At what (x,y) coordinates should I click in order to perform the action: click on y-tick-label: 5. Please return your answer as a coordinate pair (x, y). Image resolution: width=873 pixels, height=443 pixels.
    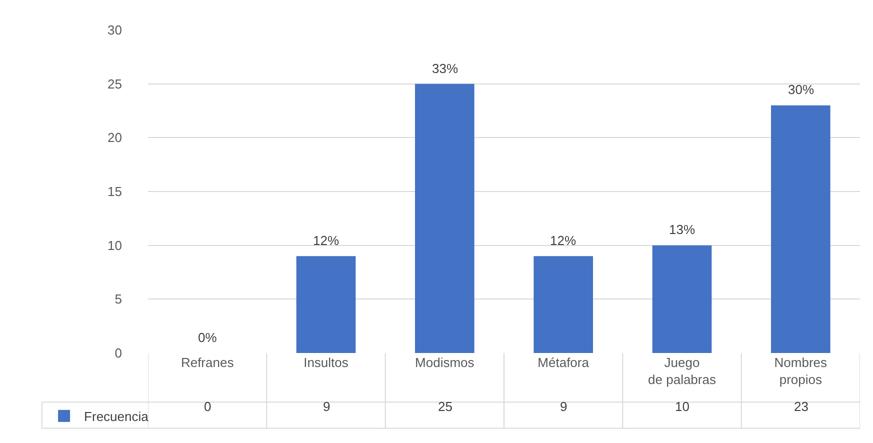
    Looking at the image, I should click on (118, 299).